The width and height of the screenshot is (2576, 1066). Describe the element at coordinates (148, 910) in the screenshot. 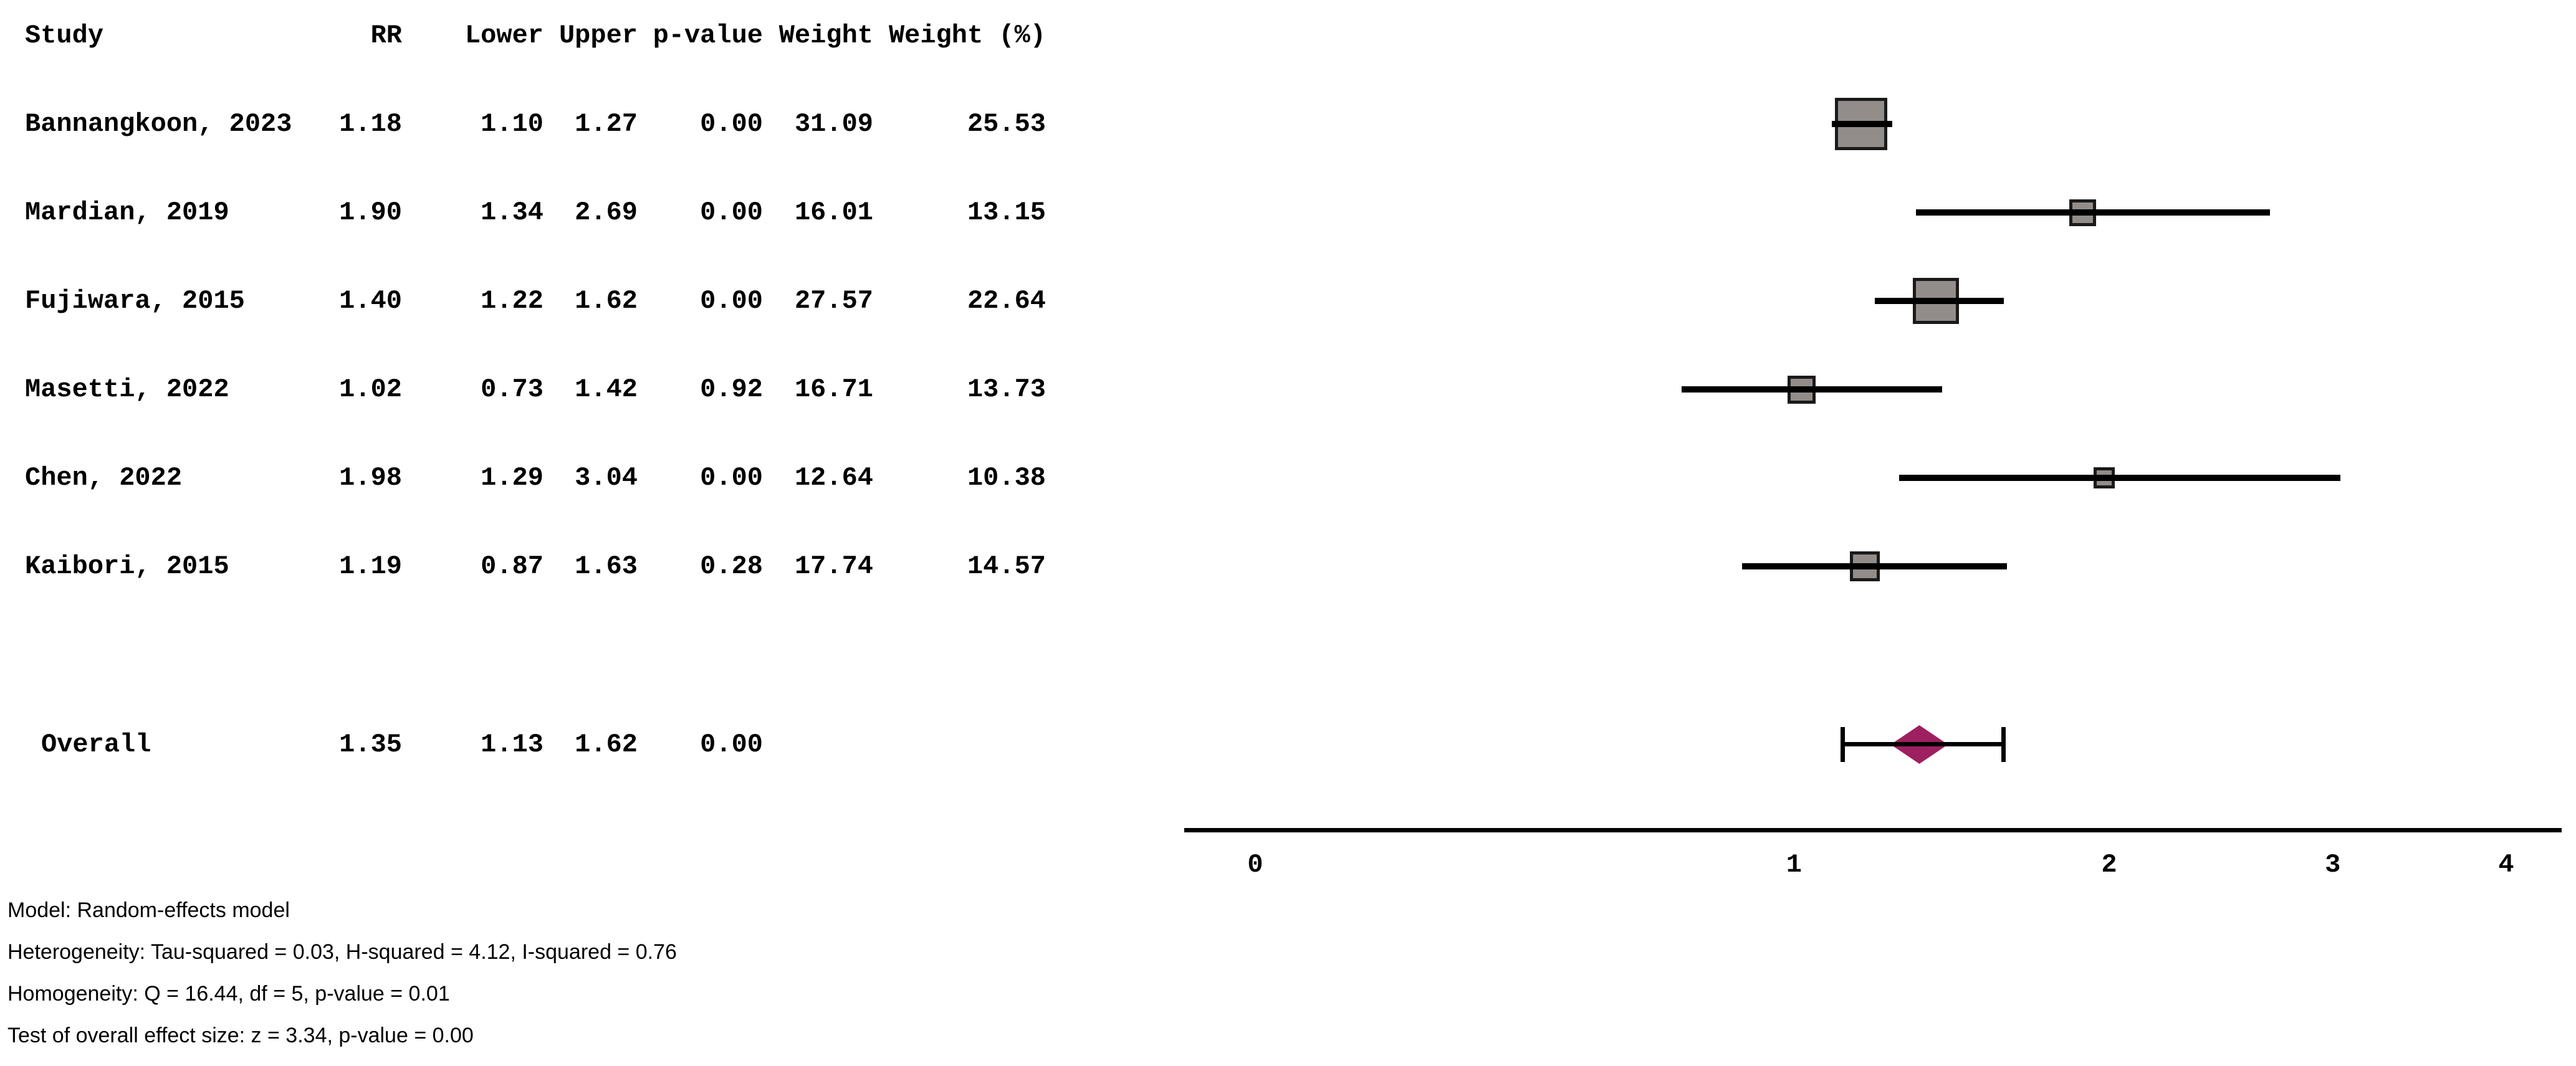

I see `model-line: Model: Random-effects model` at that location.